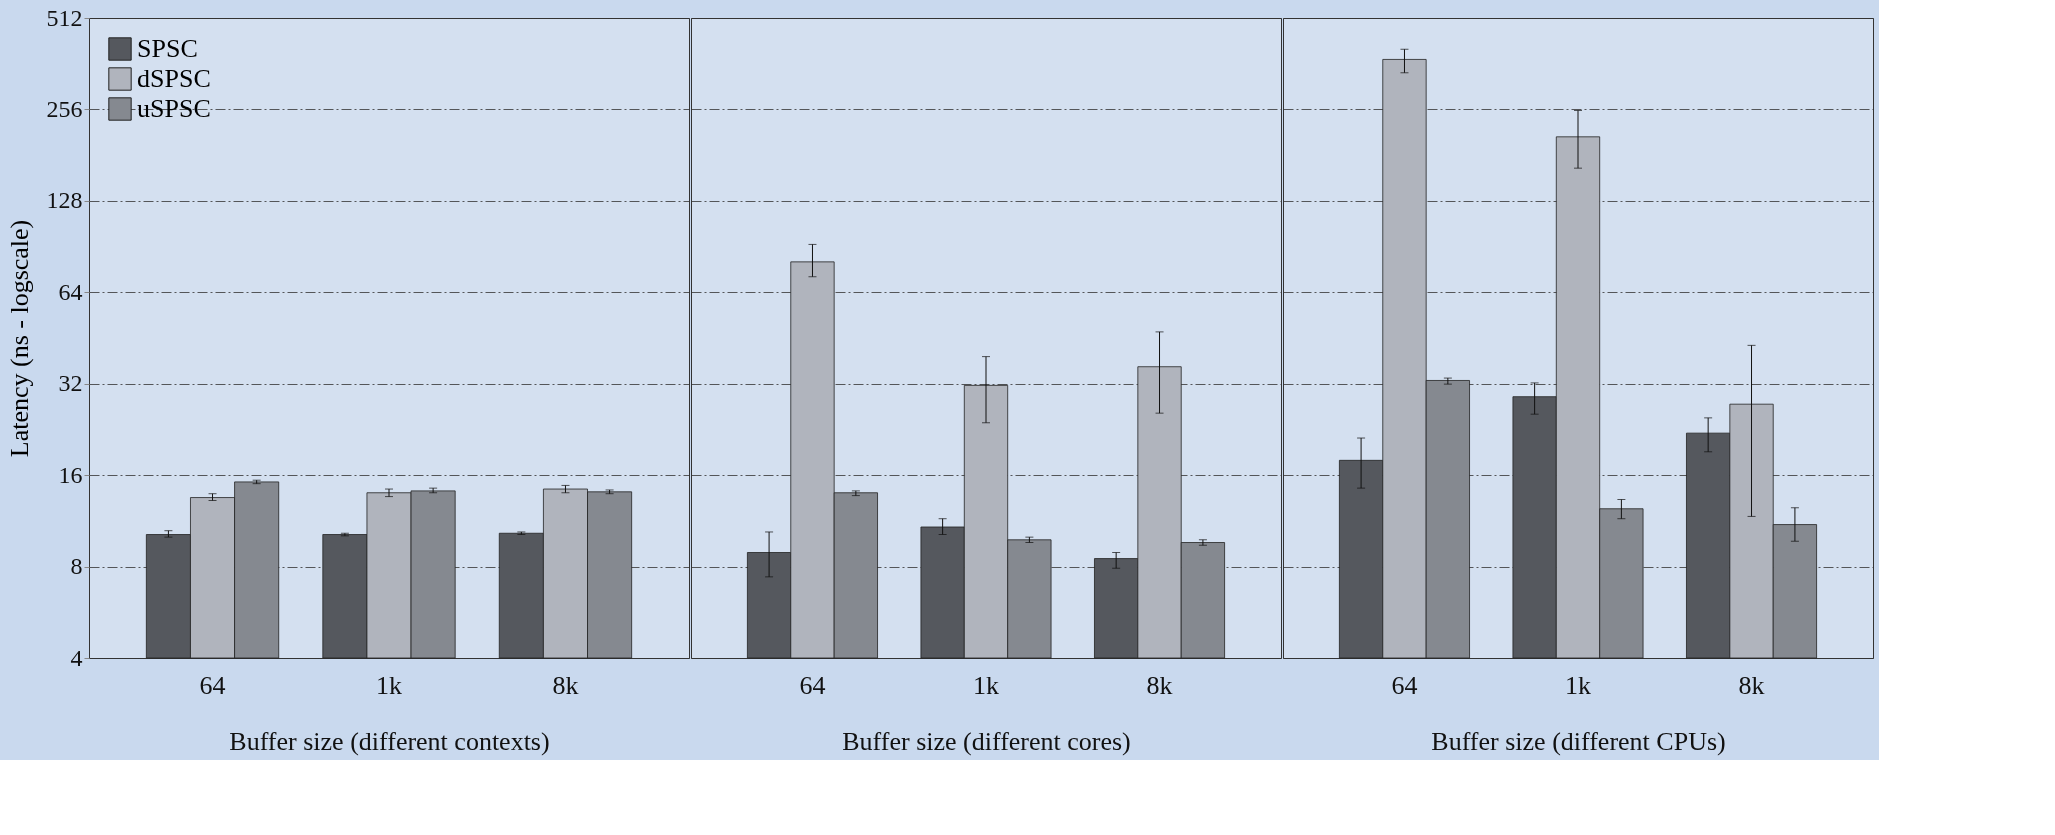 This screenshot has height=835, width=2055. I want to click on legend-label: dSPSC, so click(174, 78).